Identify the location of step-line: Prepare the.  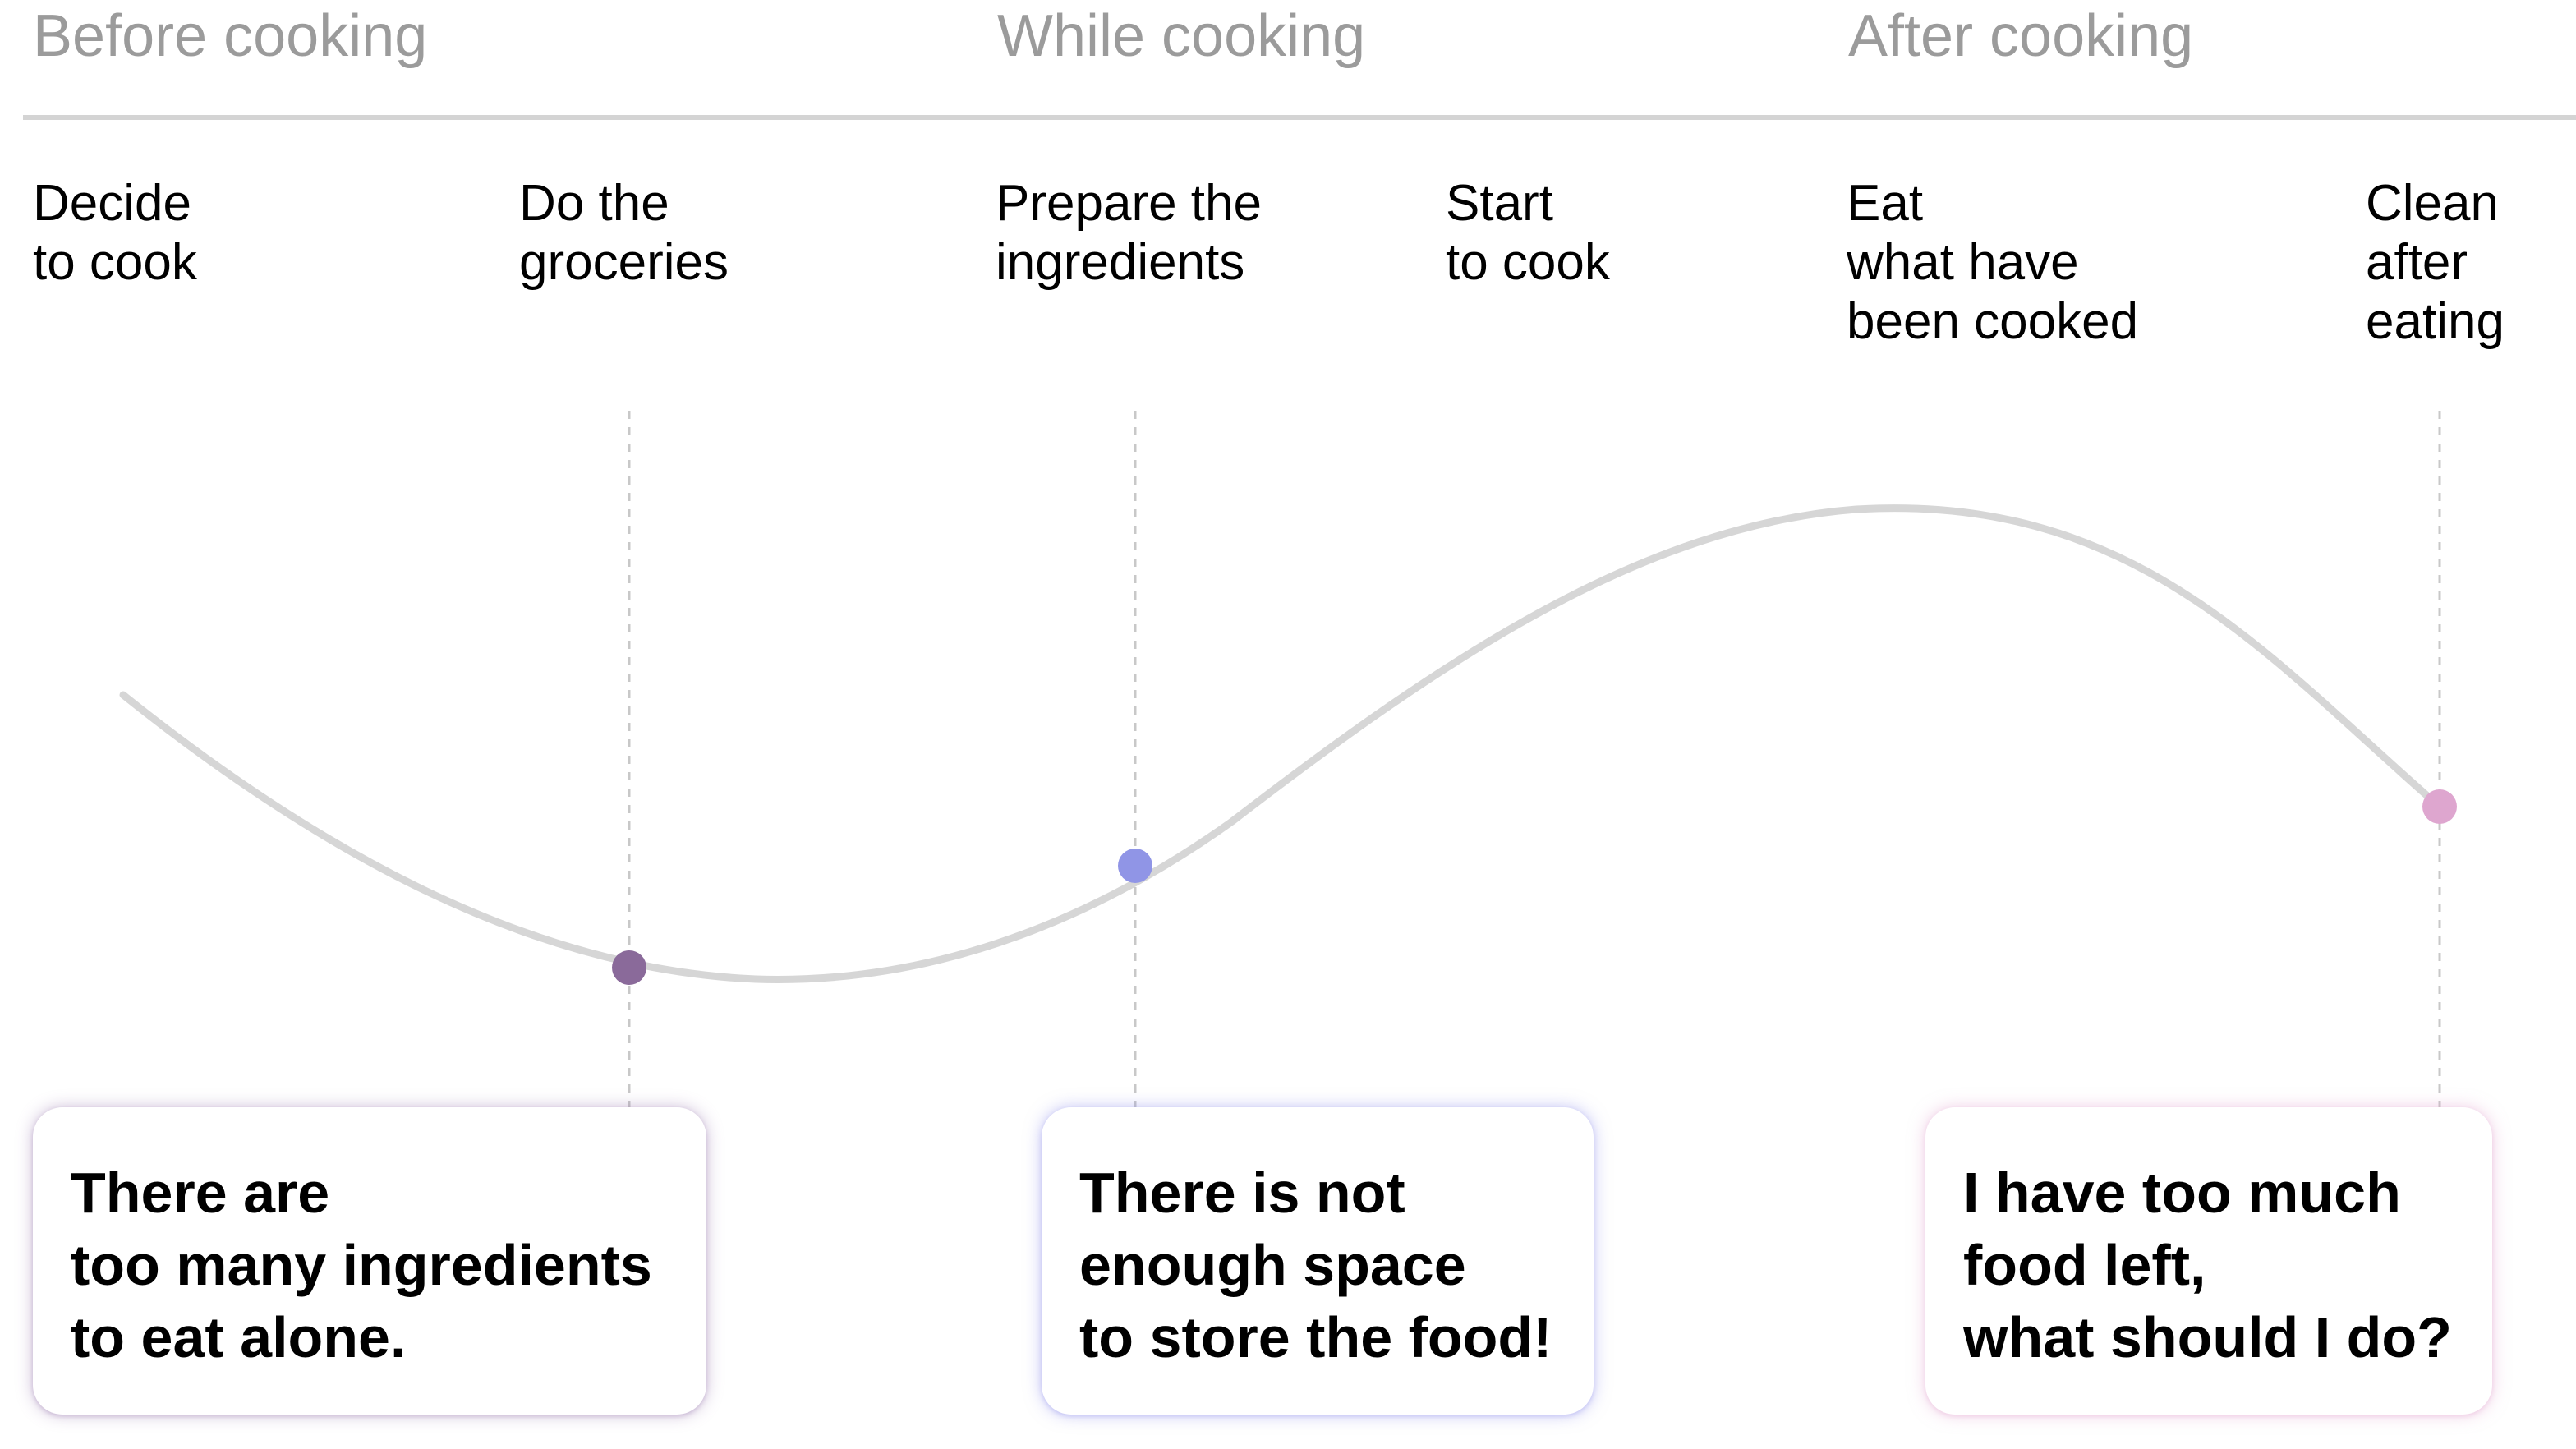
(1129, 203).